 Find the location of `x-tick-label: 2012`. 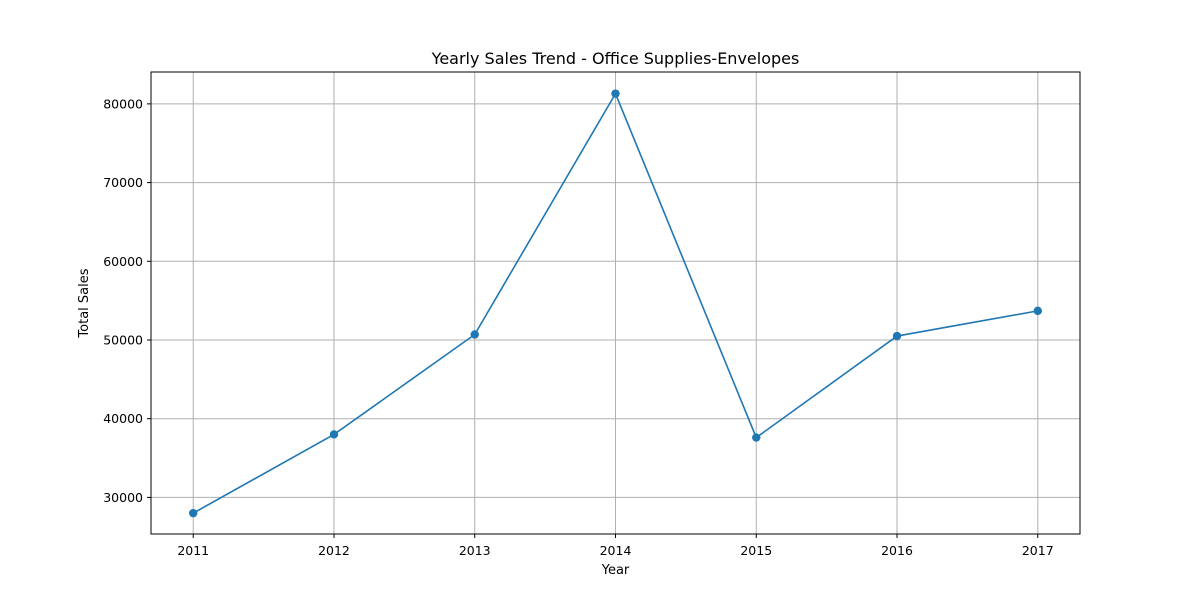

x-tick-label: 2012 is located at coordinates (334, 550).